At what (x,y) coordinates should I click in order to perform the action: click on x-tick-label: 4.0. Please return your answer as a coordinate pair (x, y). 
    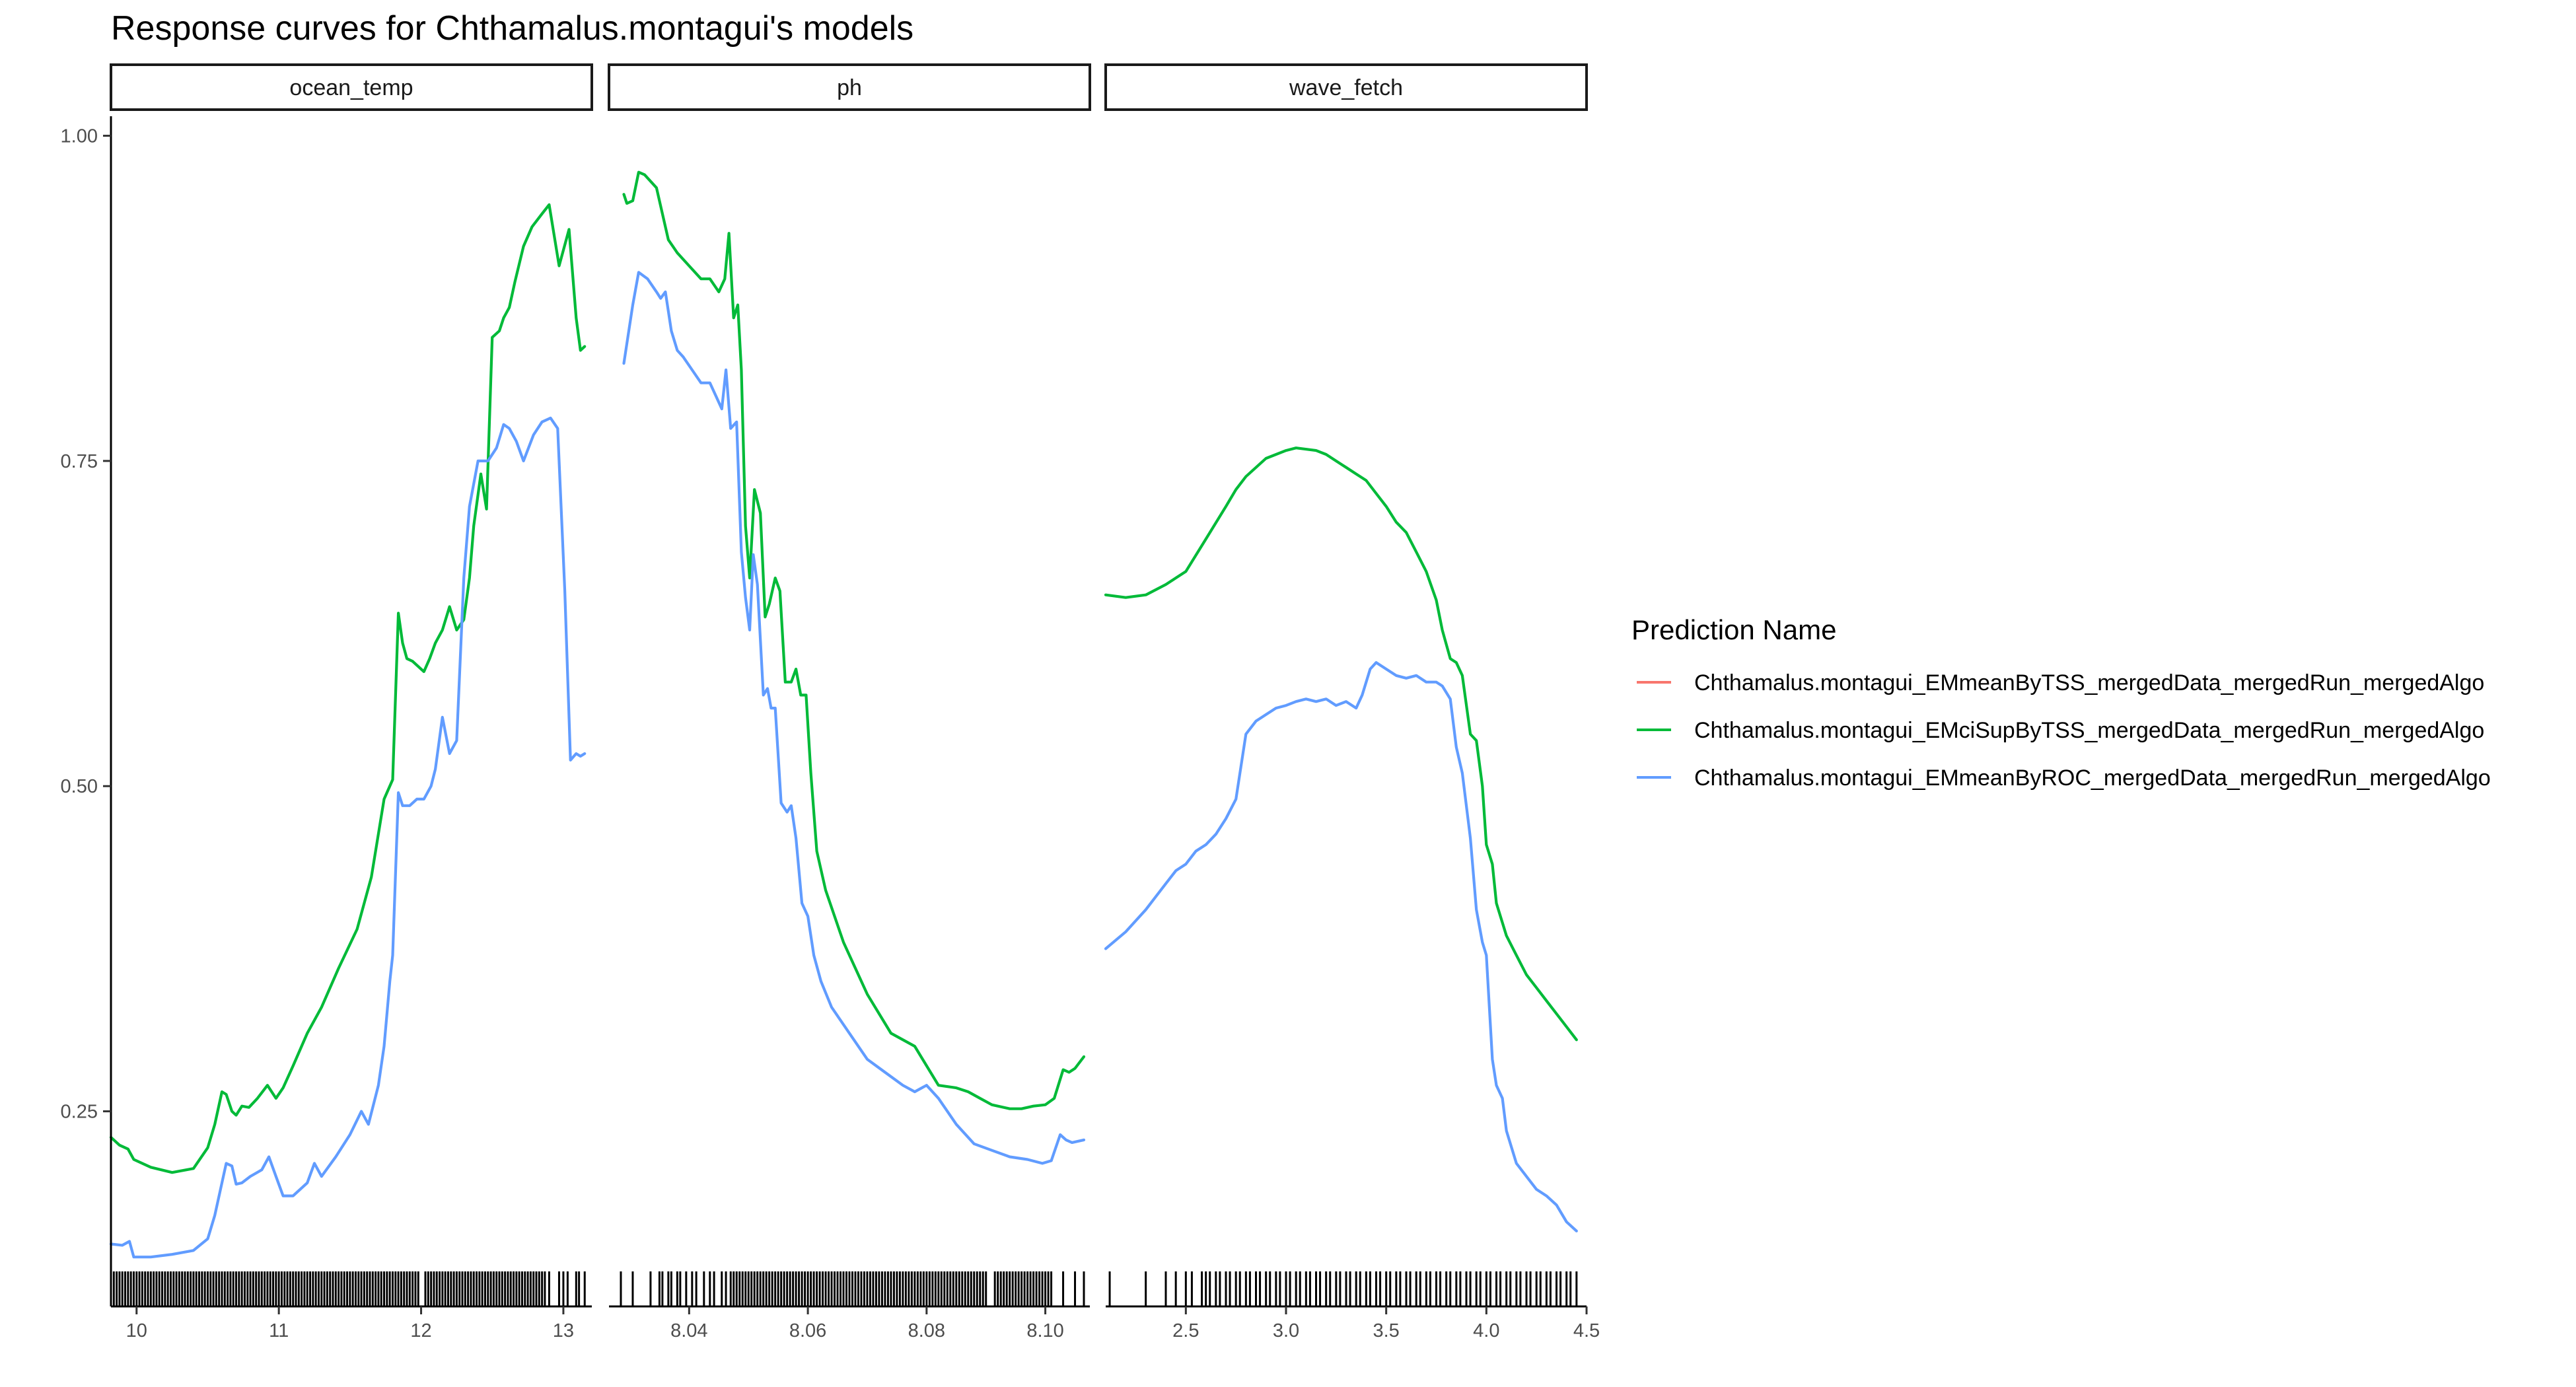
    Looking at the image, I should click on (1486, 1330).